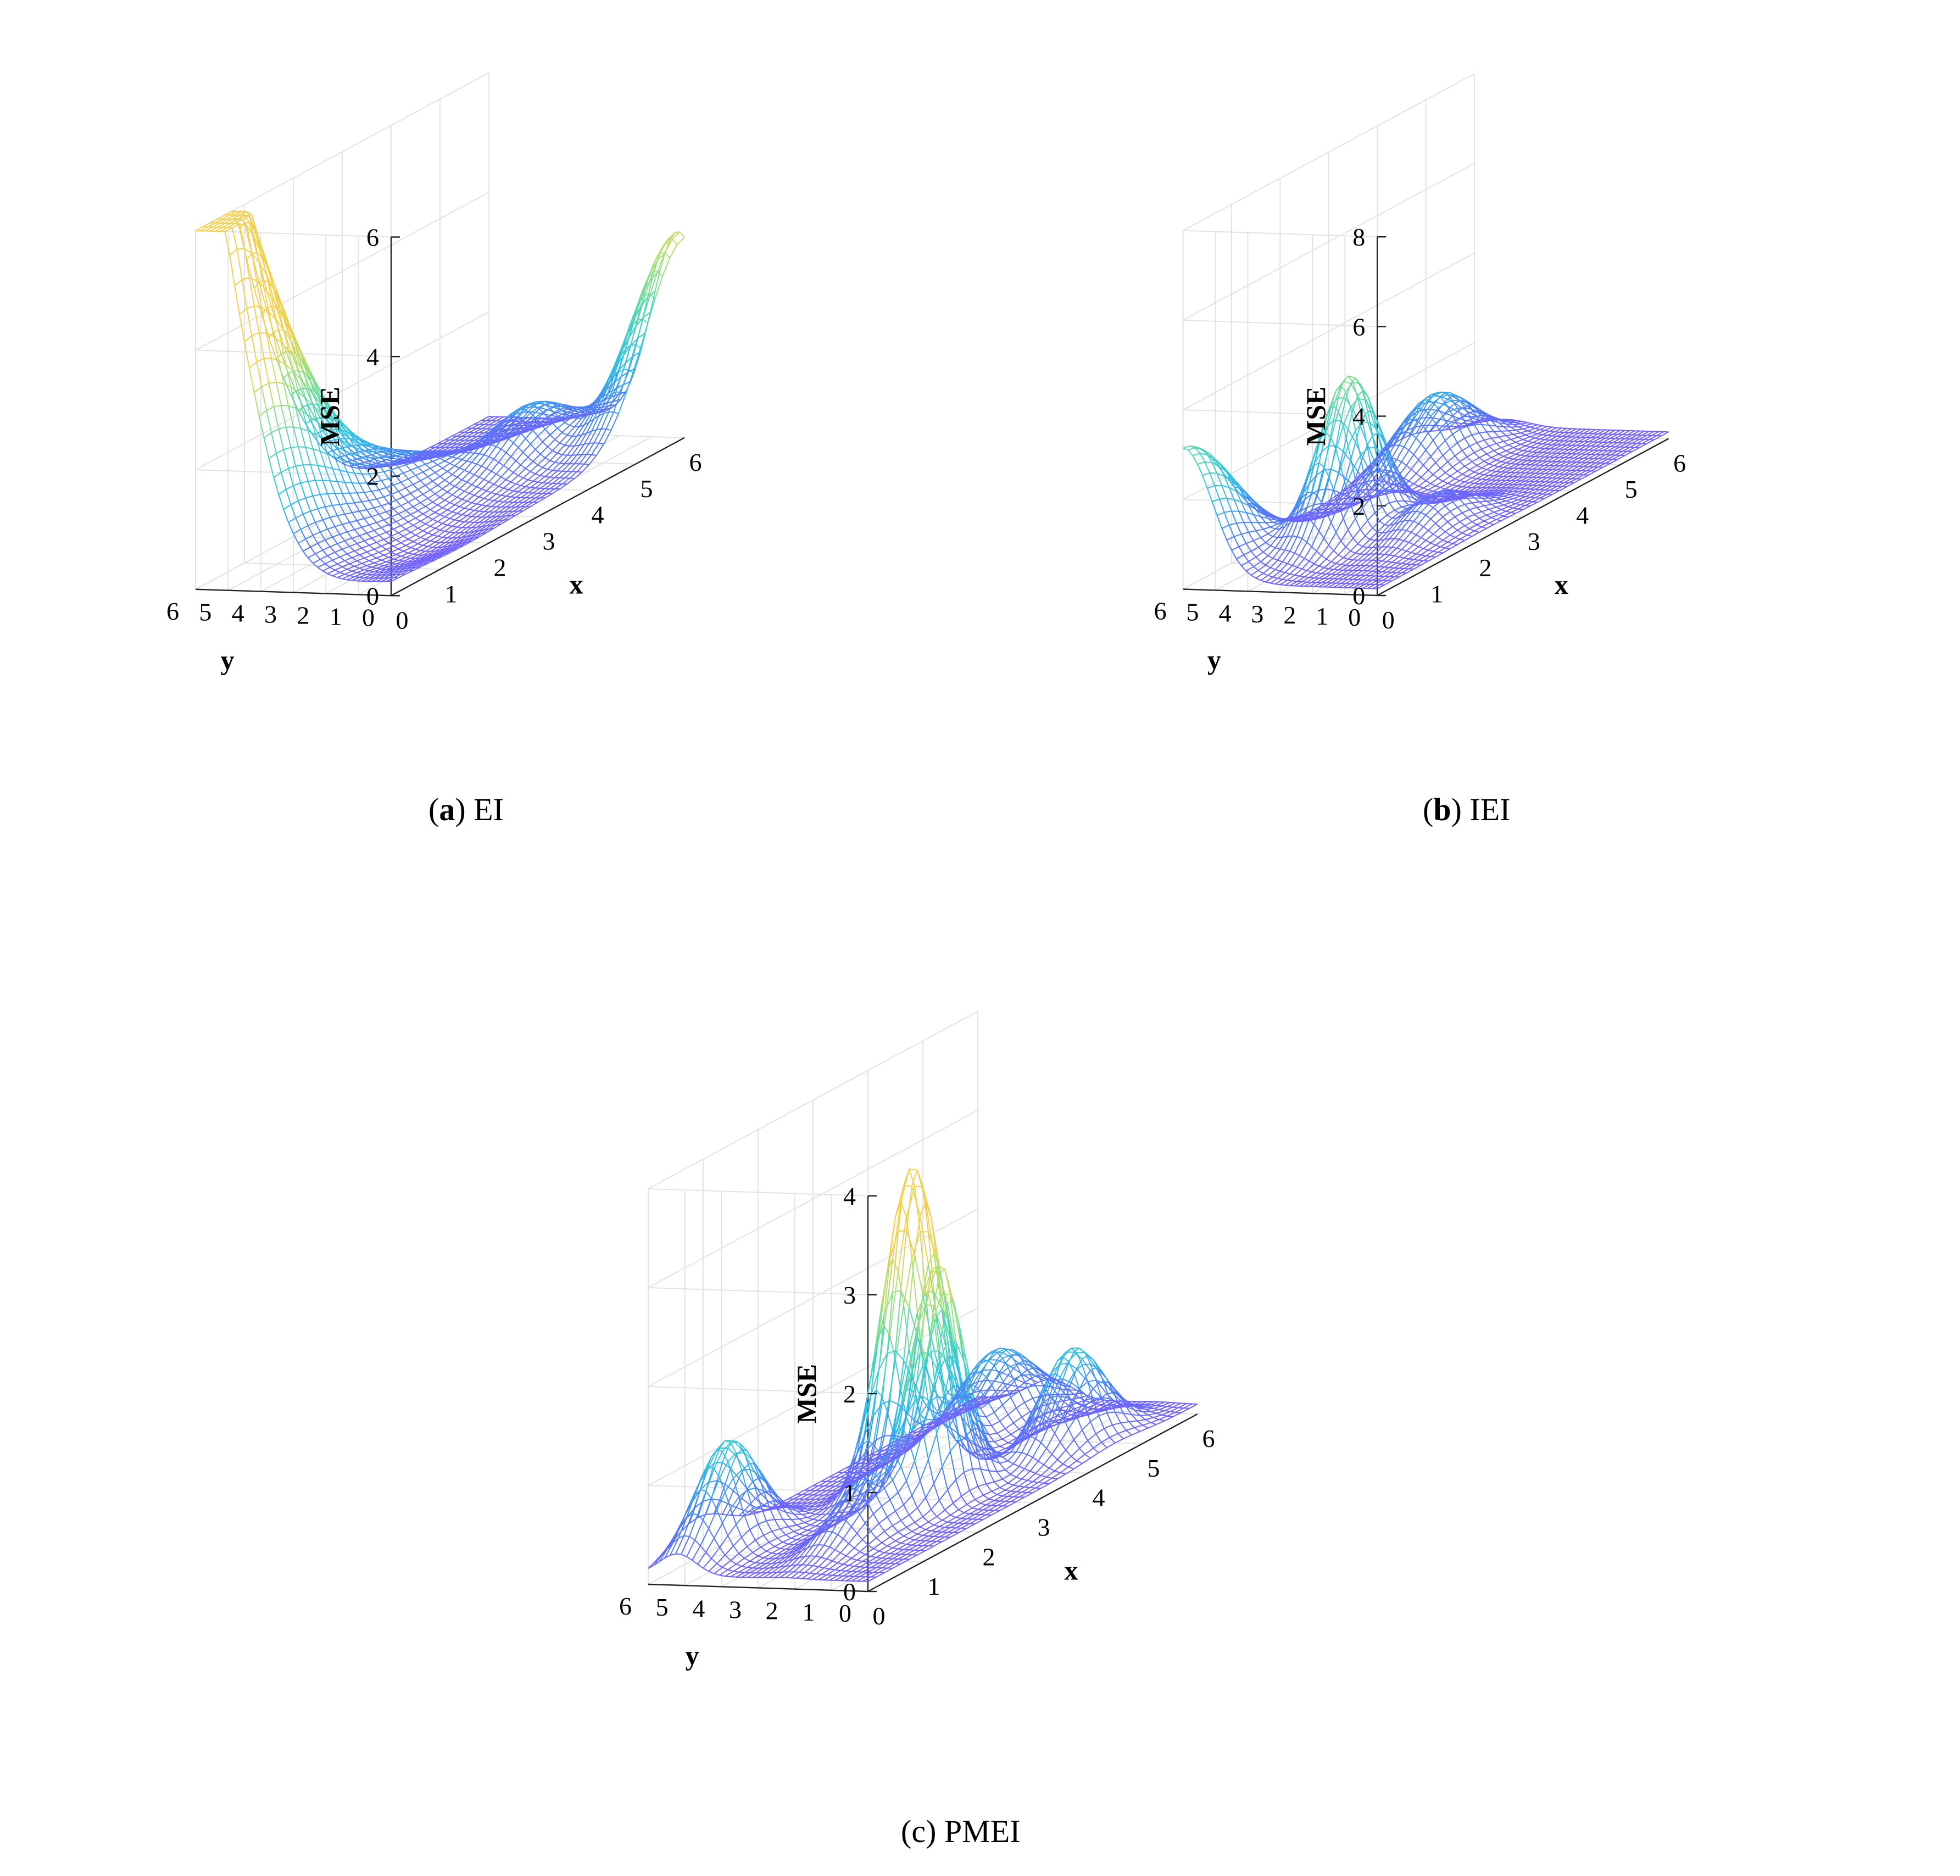  What do you see at coordinates (598, 515) in the screenshot?
I see `x-tick-label: 4` at bounding box center [598, 515].